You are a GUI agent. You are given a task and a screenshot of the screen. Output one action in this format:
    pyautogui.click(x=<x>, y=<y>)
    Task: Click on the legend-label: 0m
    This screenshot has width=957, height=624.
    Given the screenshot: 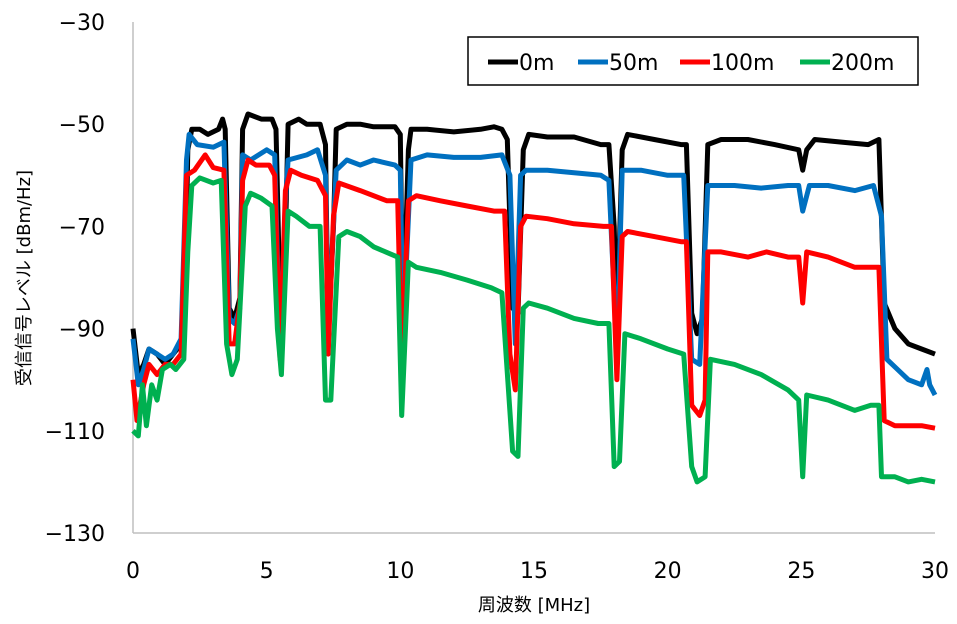 What is the action you would take?
    pyautogui.click(x=536, y=63)
    